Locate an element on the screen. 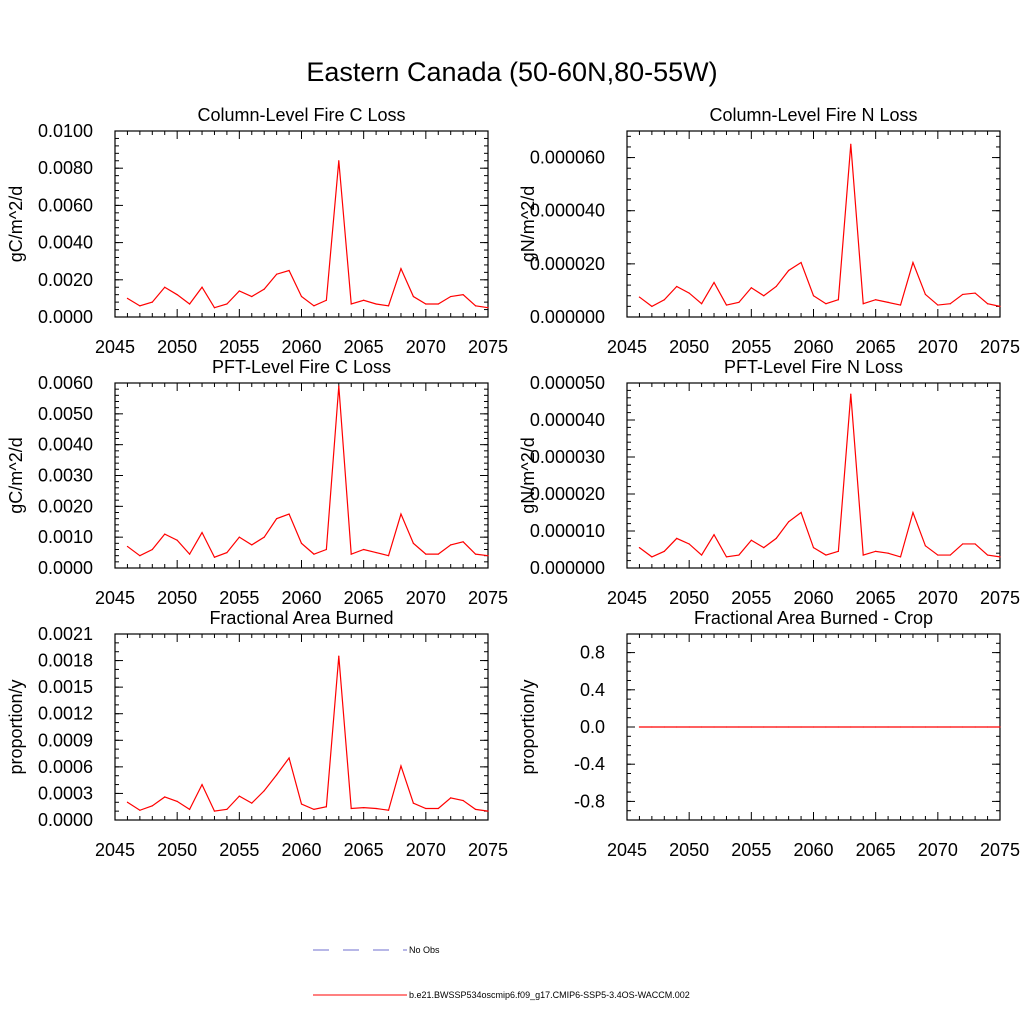 Image resolution: width=1024 pixels, height=1024 pixels. y-axis-label: gC/m^2/d is located at coordinates (16, 224).